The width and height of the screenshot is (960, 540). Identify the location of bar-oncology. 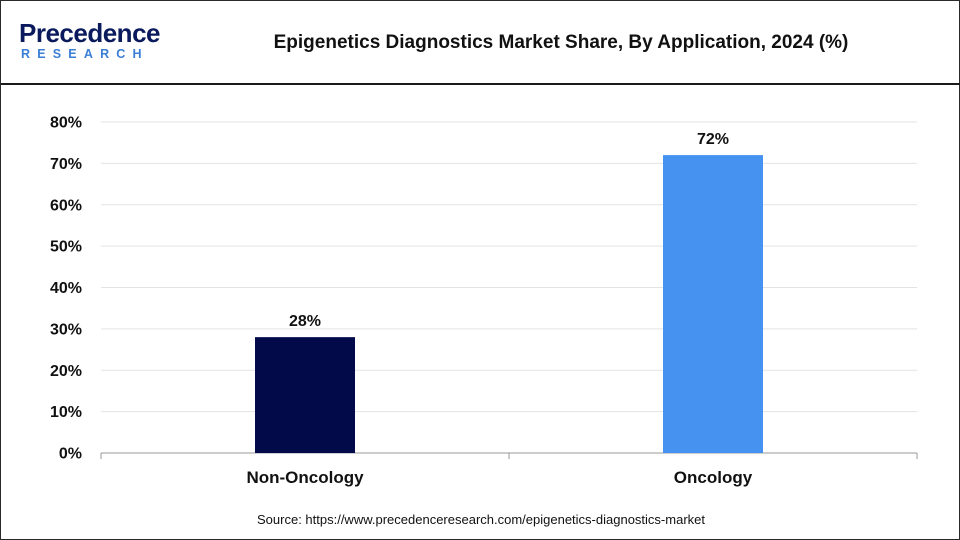
(713, 304).